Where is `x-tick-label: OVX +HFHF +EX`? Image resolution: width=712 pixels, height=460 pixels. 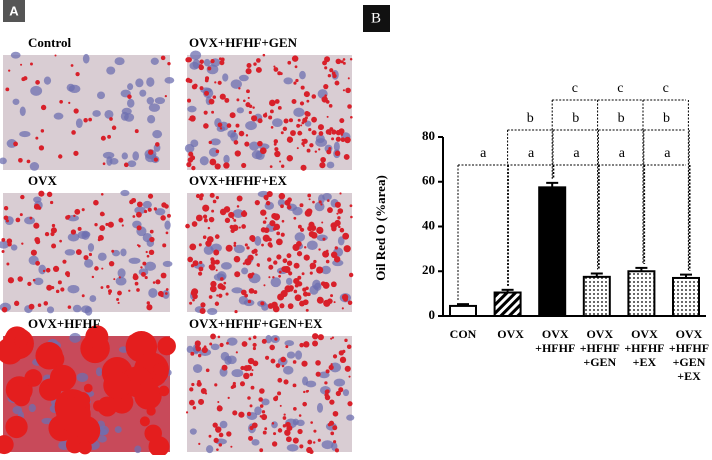
x-tick-label: OVX +HFHF +EX is located at coordinates (644, 348).